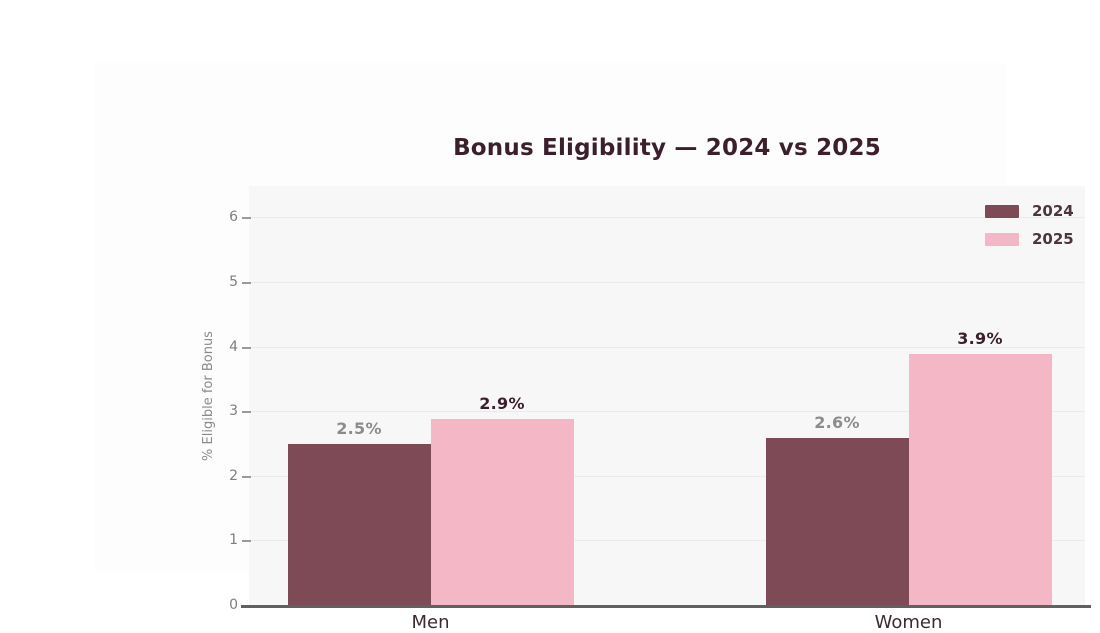 The width and height of the screenshot is (1100, 633). What do you see at coordinates (837, 522) in the screenshot?
I see `bar-2024-women` at bounding box center [837, 522].